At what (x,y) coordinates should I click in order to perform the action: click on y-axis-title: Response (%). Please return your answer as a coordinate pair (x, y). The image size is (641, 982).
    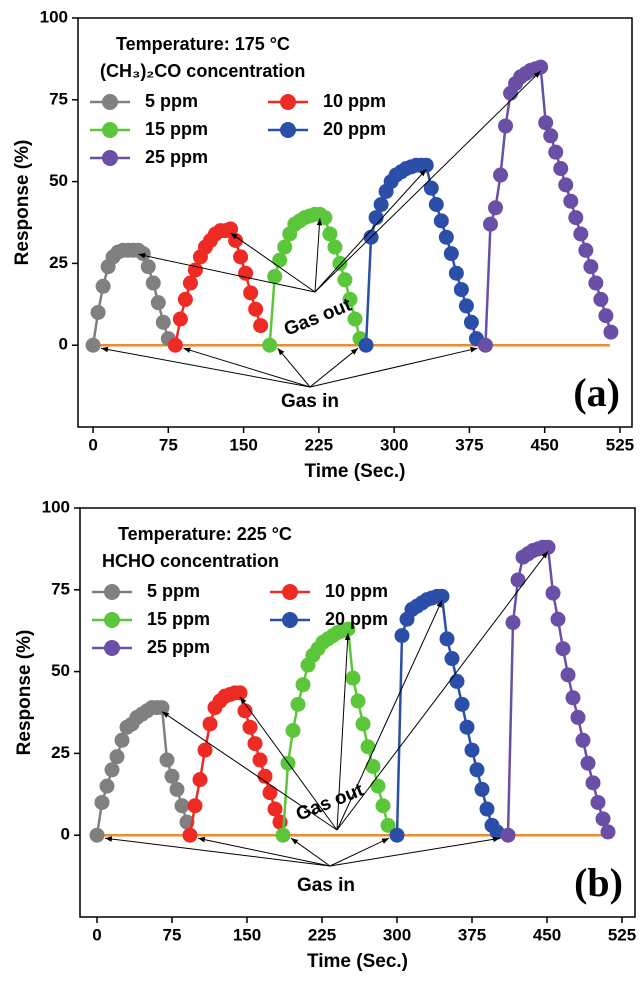
    Looking at the image, I should click on (24, 693).